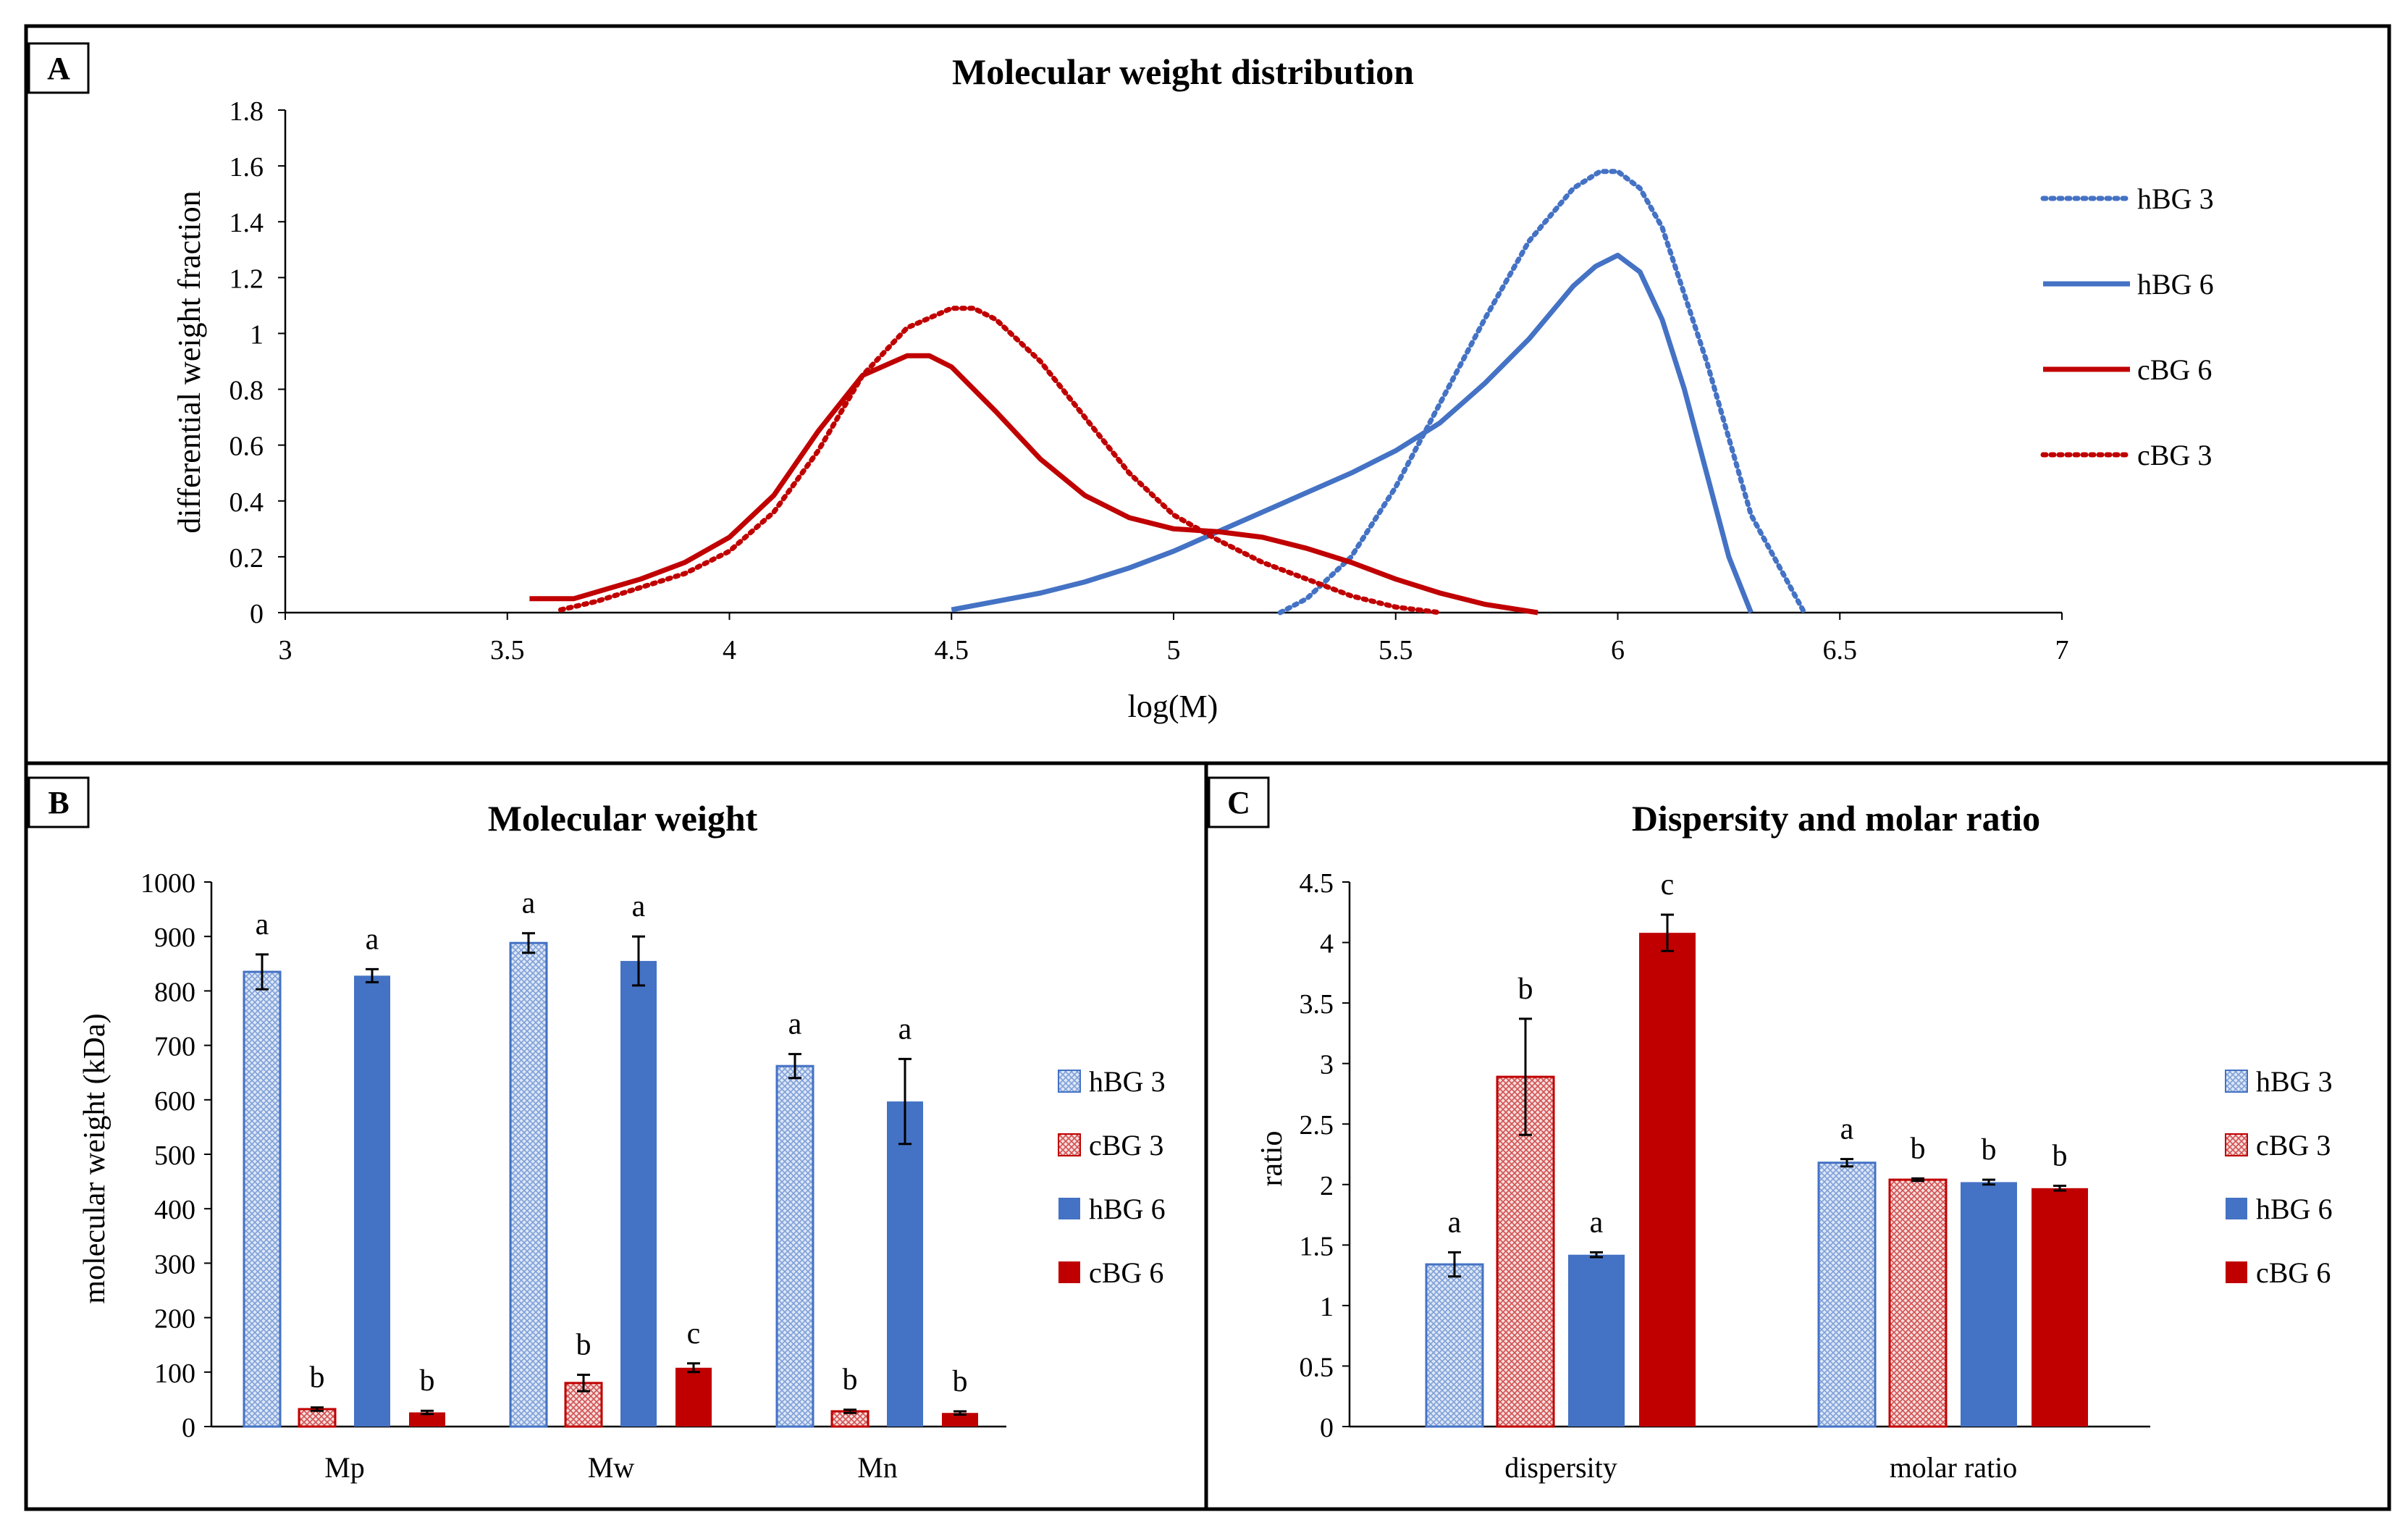 The image size is (2408, 1533). Describe the element at coordinates (1840, 650) in the screenshot. I see `panel-a-x-tick-label: 6.5` at that location.